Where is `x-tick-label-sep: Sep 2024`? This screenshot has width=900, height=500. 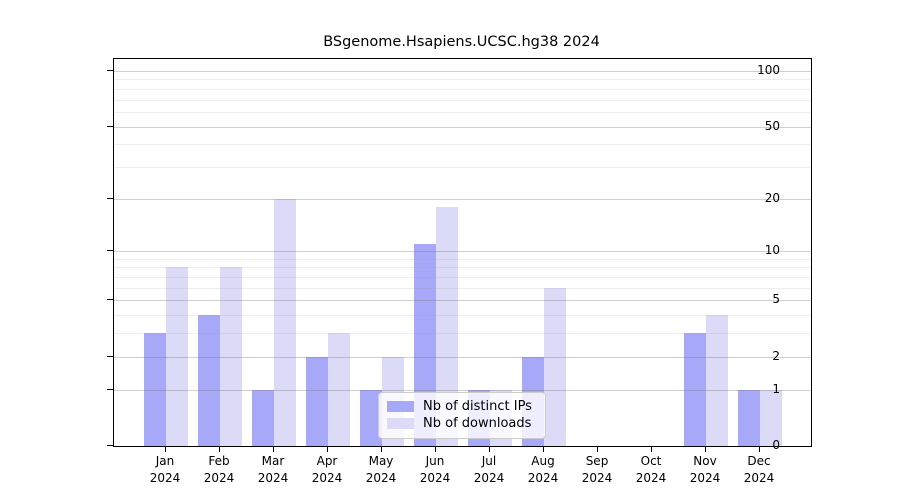 x-tick-label-sep: Sep 2024 is located at coordinates (597, 469).